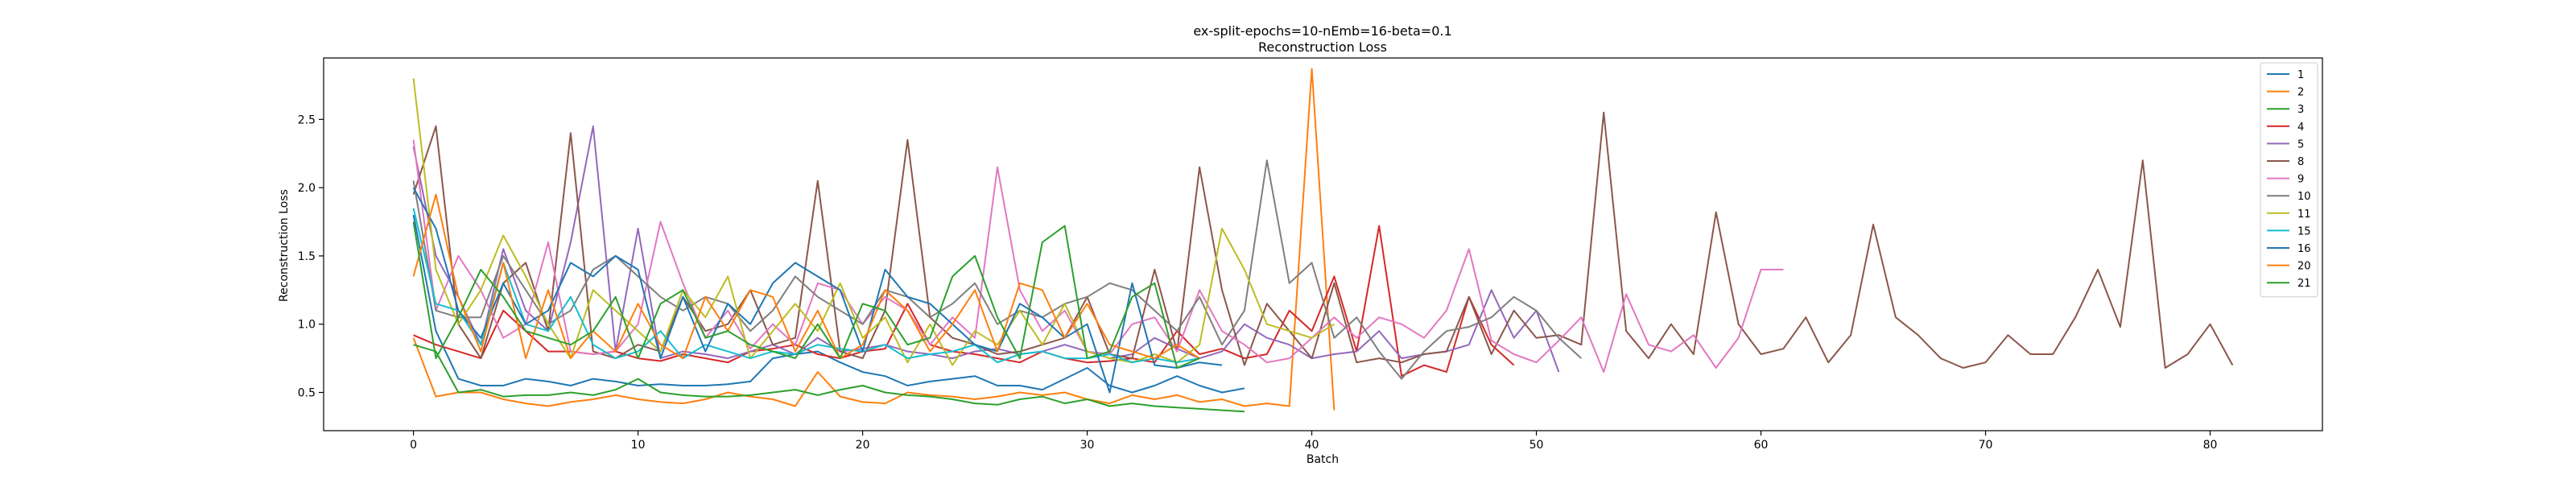 This screenshot has width=2576, height=483. What do you see at coordinates (2300, 162) in the screenshot?
I see `legend-label-8: 8` at bounding box center [2300, 162].